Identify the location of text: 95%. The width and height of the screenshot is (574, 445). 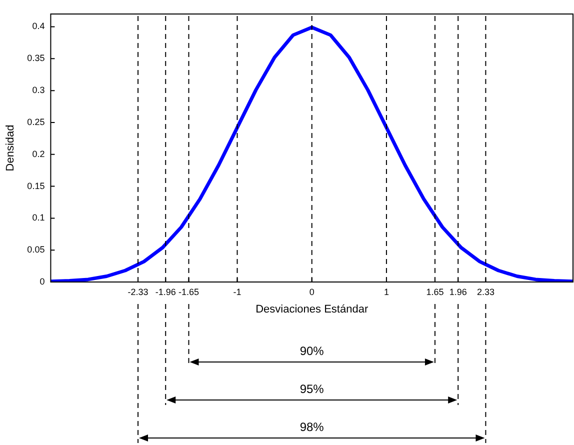
(312, 389).